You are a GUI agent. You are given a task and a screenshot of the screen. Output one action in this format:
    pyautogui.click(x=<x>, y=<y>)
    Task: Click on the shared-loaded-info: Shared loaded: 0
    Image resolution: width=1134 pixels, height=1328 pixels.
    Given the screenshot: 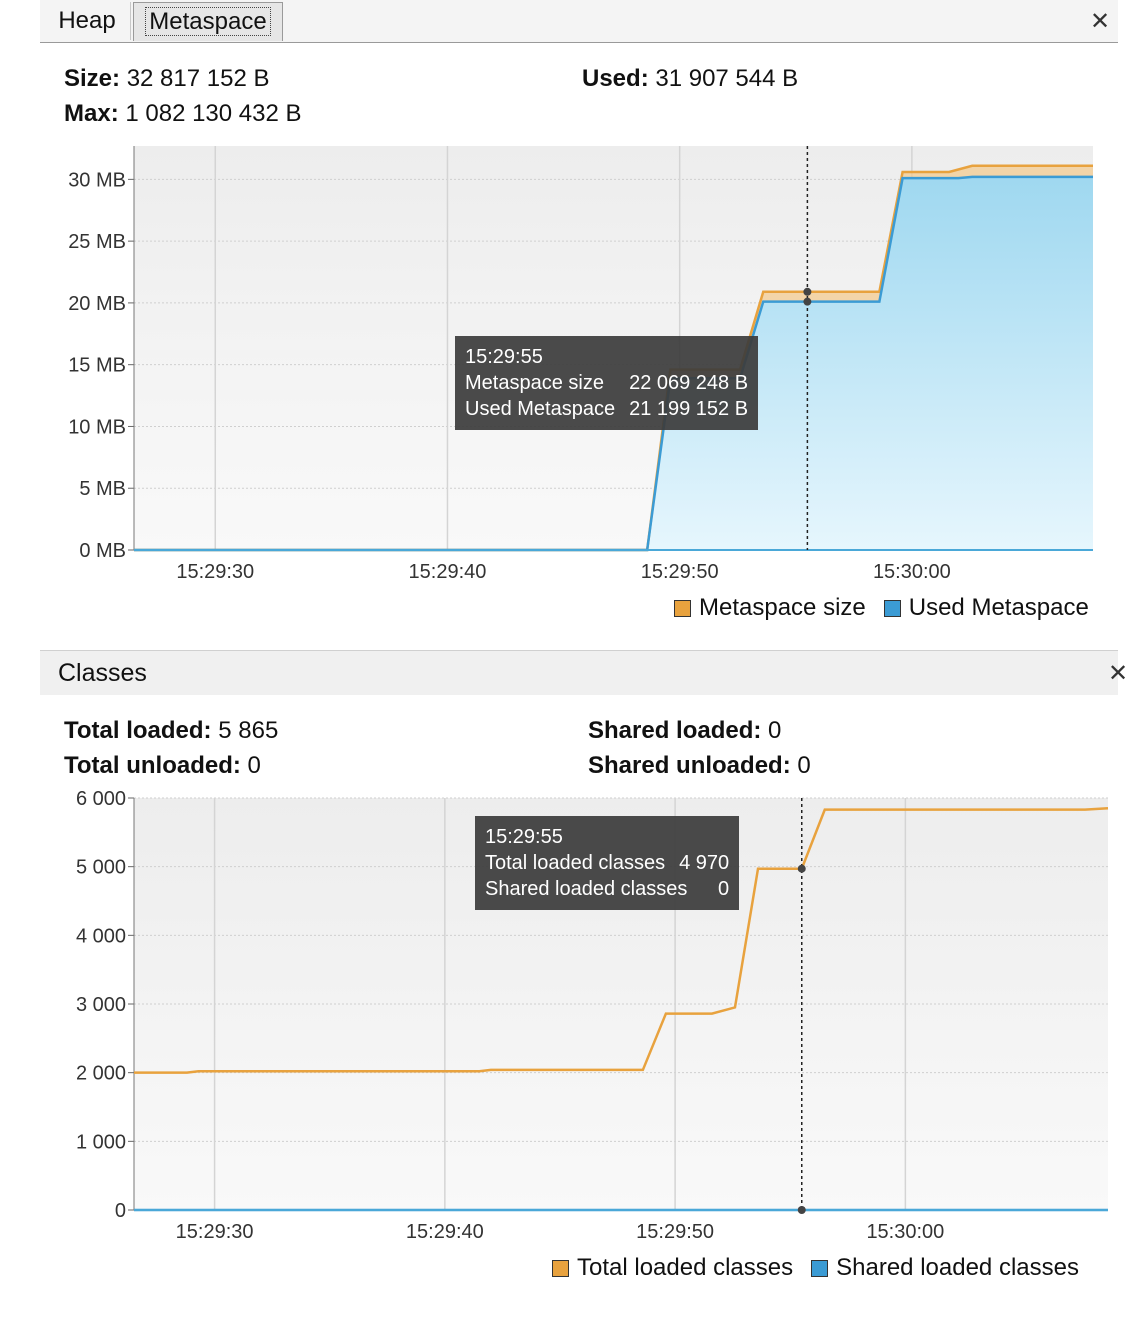 What is the action you would take?
    pyautogui.click(x=684, y=731)
    